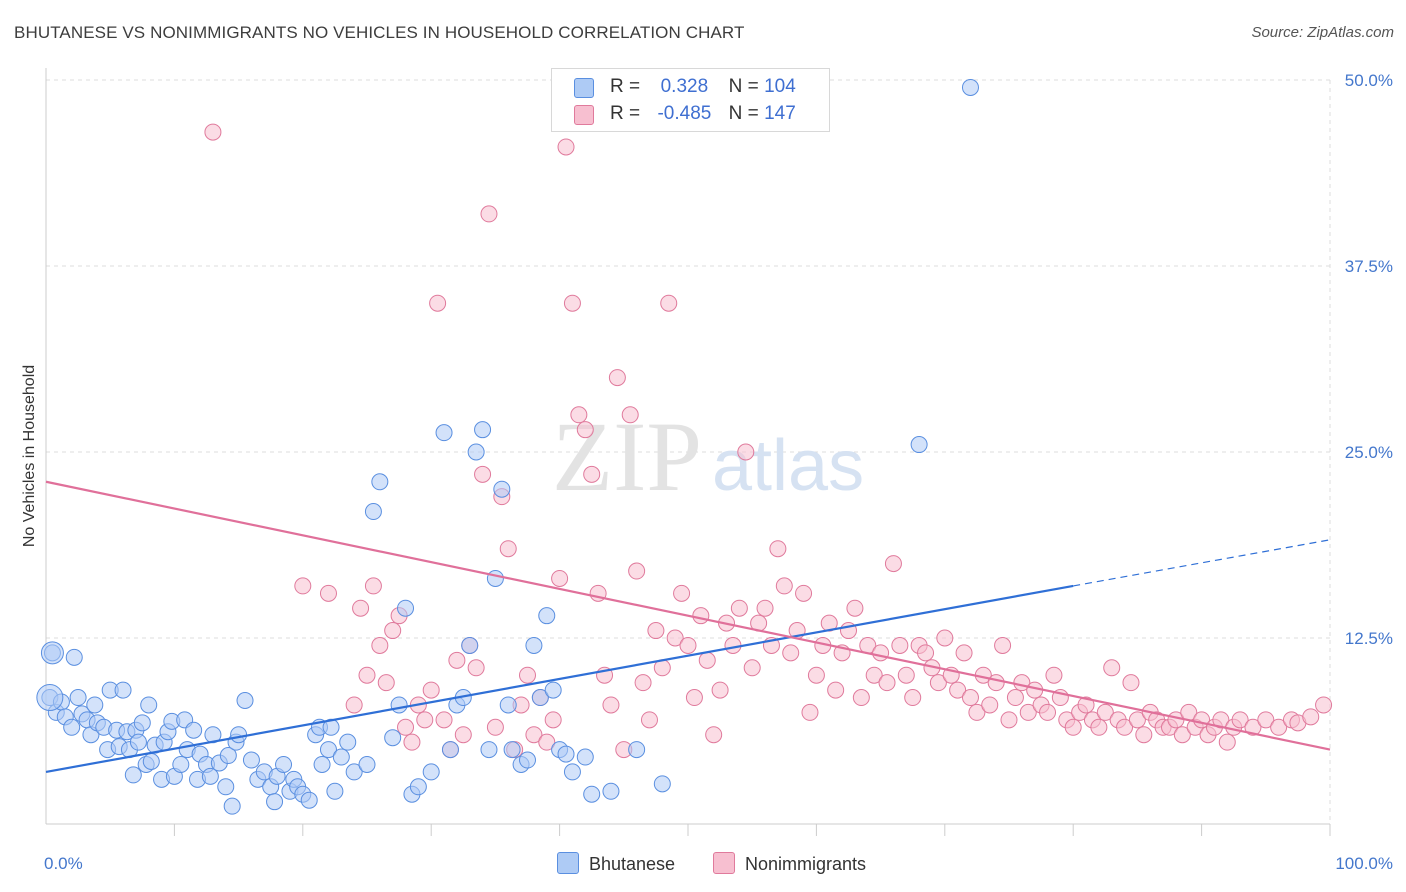 This screenshot has width=1406, height=892. I want to click on legend-n-label: N =, so click(743, 86).